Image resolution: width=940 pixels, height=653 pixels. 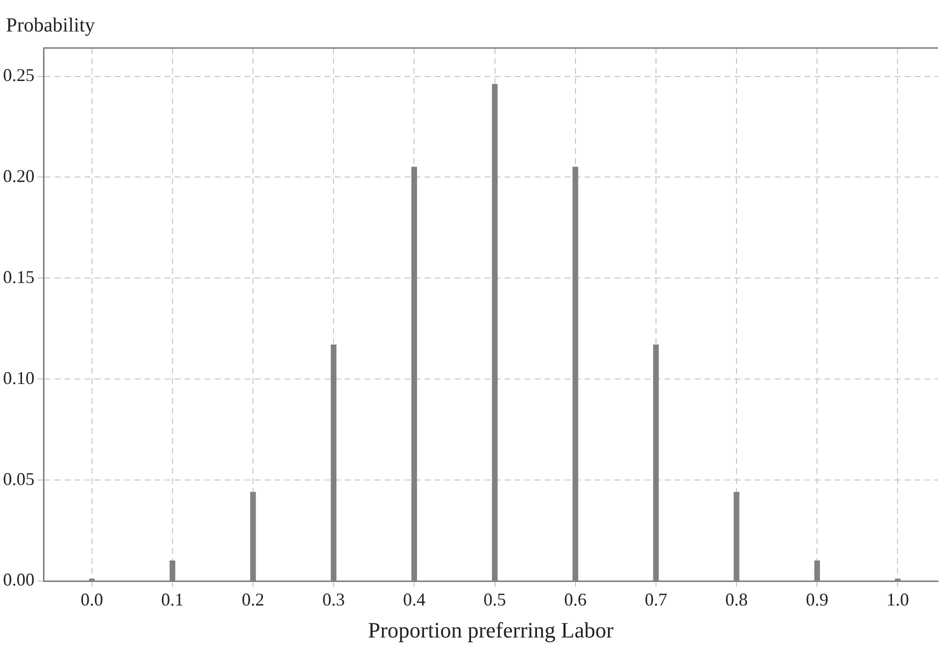 I want to click on y-tick-label: 0.00, so click(x=18, y=580).